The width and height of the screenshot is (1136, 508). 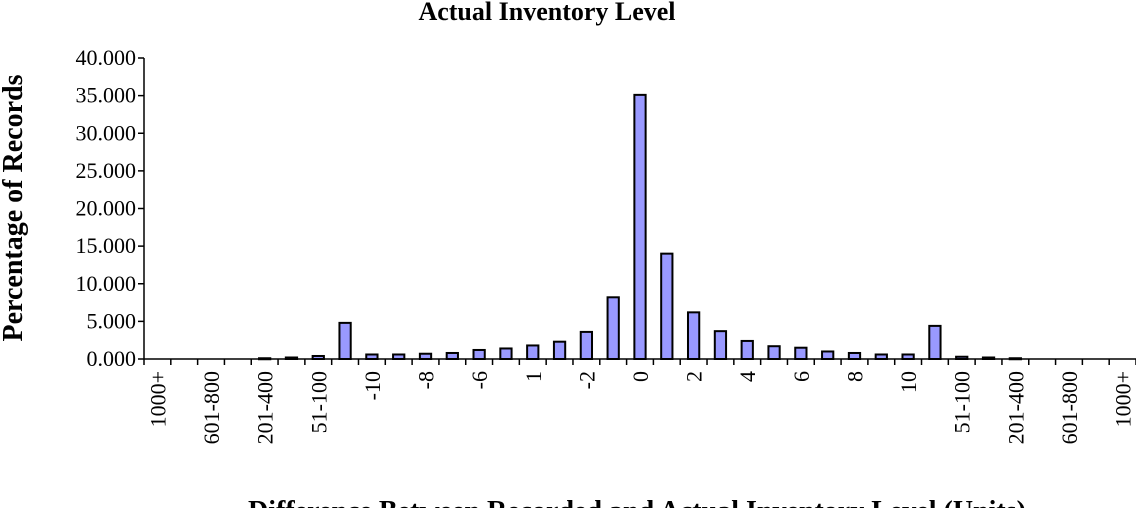 What do you see at coordinates (533, 376) in the screenshot?
I see `x-tick-label: 1` at bounding box center [533, 376].